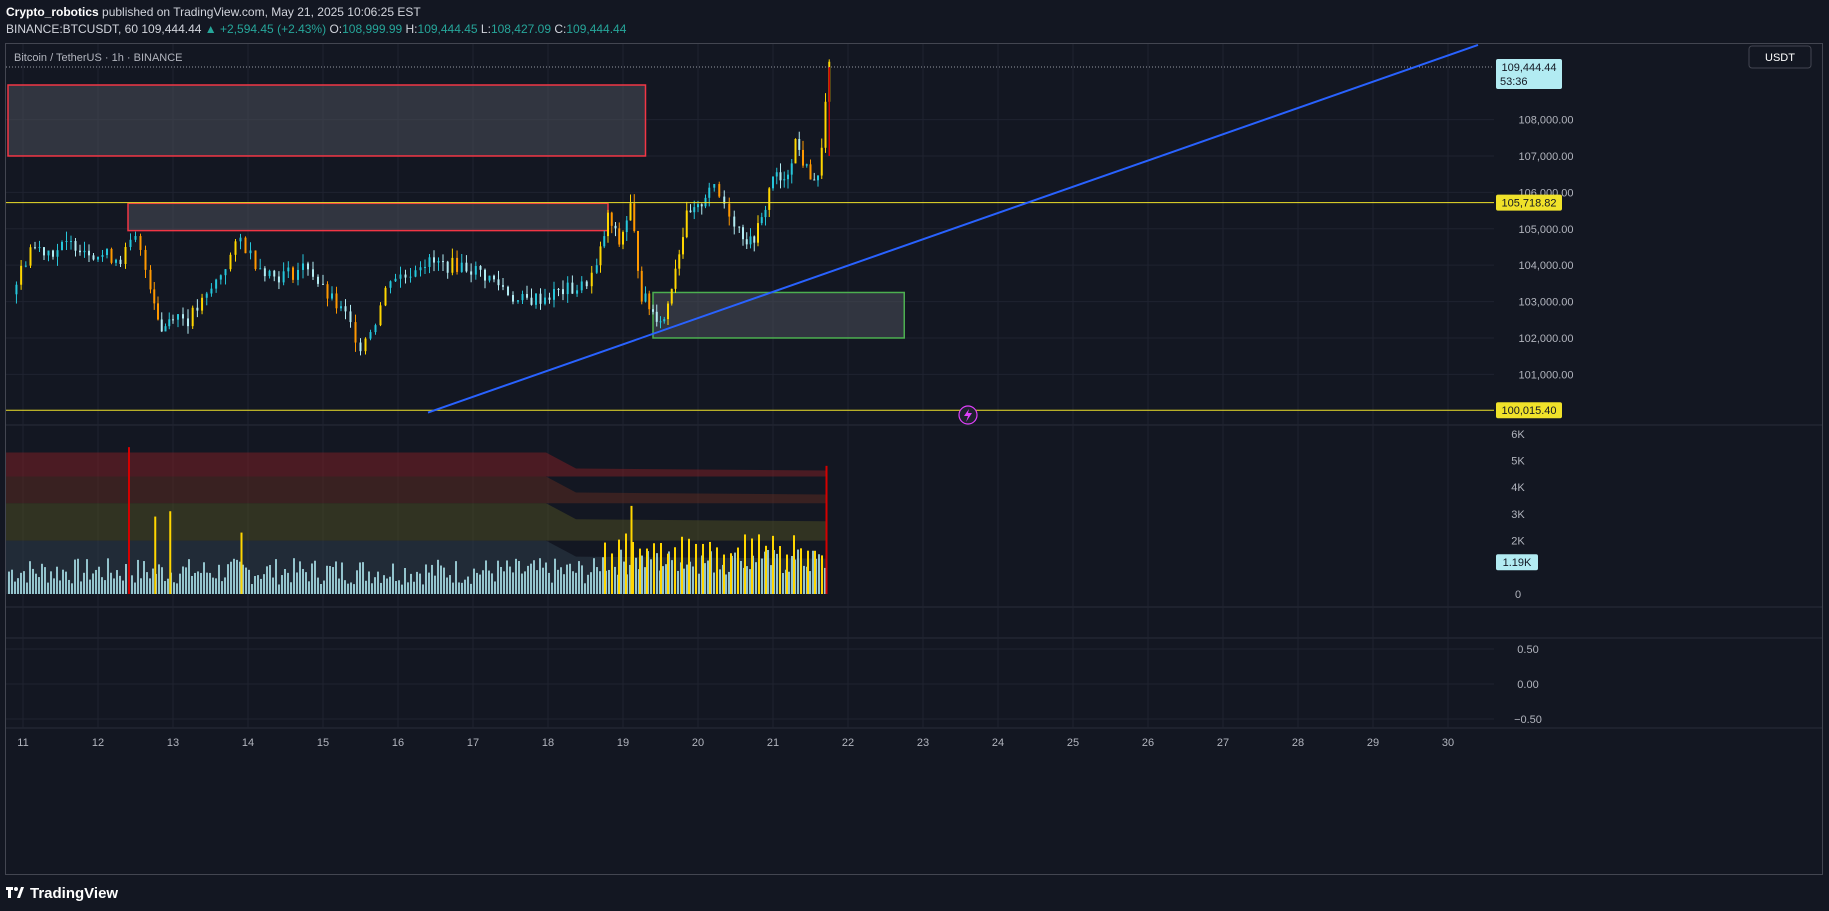 This screenshot has height=911, width=1829. Describe the element at coordinates (1223, 743) in the screenshot. I see `time-tick-label: 27` at that location.